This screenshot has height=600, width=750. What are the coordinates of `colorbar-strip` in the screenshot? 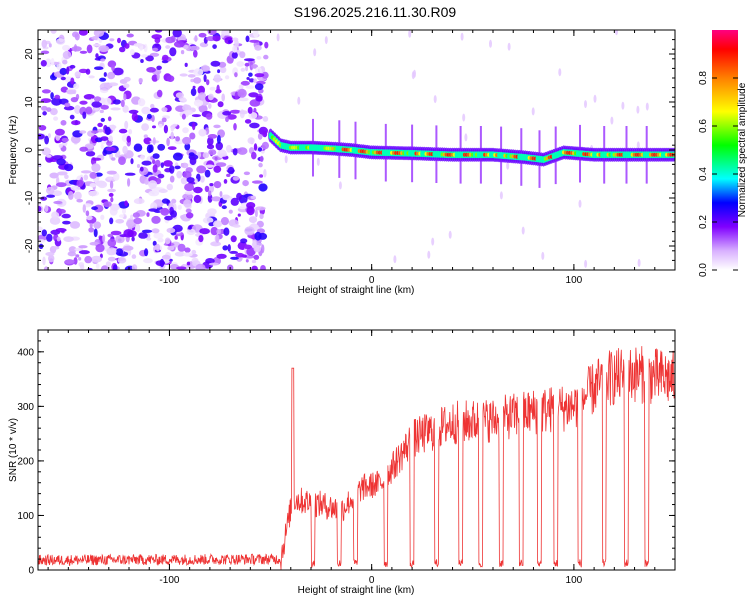 It's located at (725, 150).